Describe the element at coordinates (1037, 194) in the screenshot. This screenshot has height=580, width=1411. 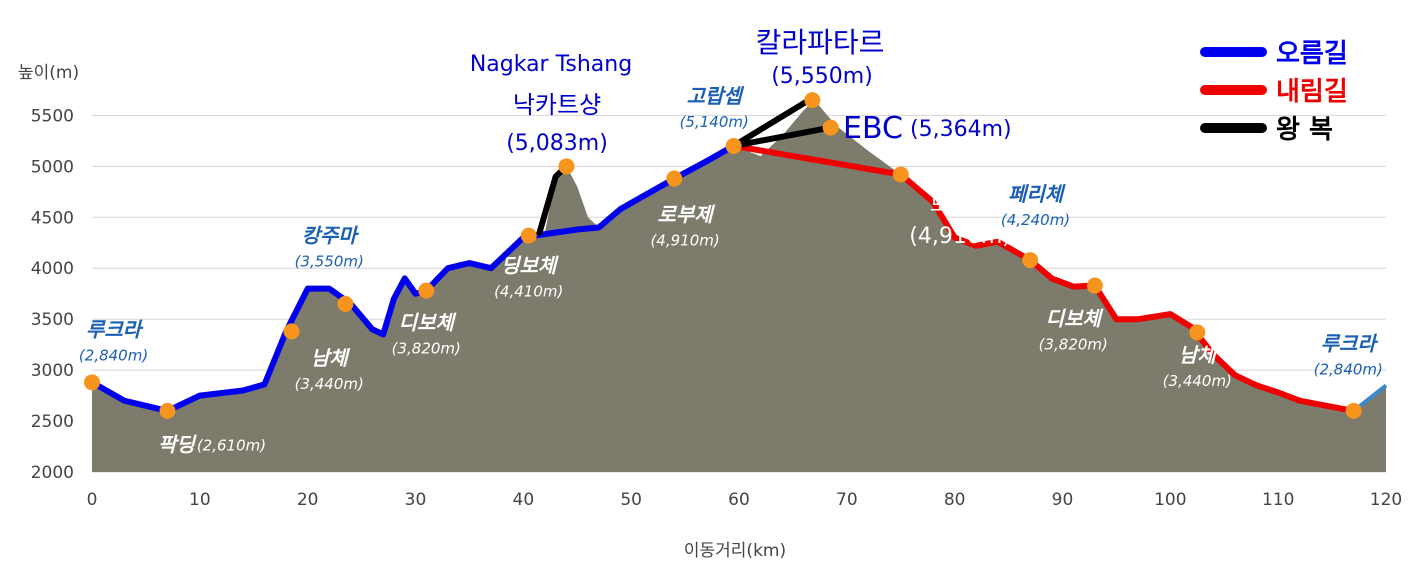
I see `waypoint-label-name: 페리체` at that location.